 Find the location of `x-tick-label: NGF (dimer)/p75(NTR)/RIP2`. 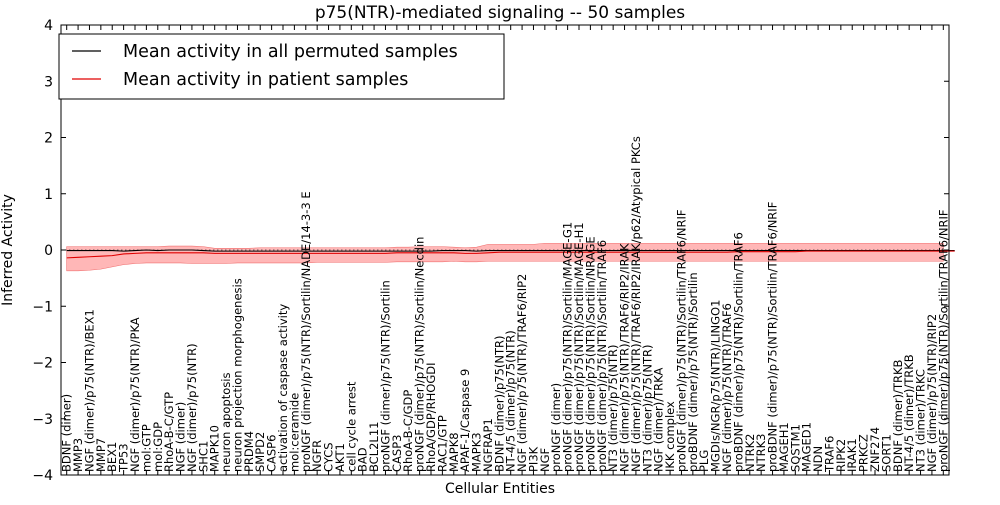

x-tick-label: NGF (dimer)/p75(NTR)/RIP2 is located at coordinates (932, 393).